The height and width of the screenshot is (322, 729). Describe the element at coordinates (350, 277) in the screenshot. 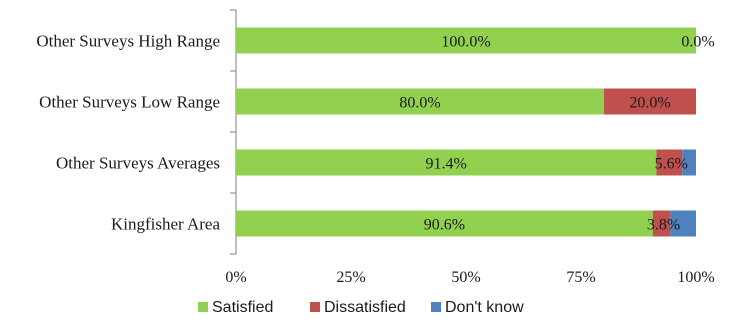

I see `x-tick-label: 25%` at that location.